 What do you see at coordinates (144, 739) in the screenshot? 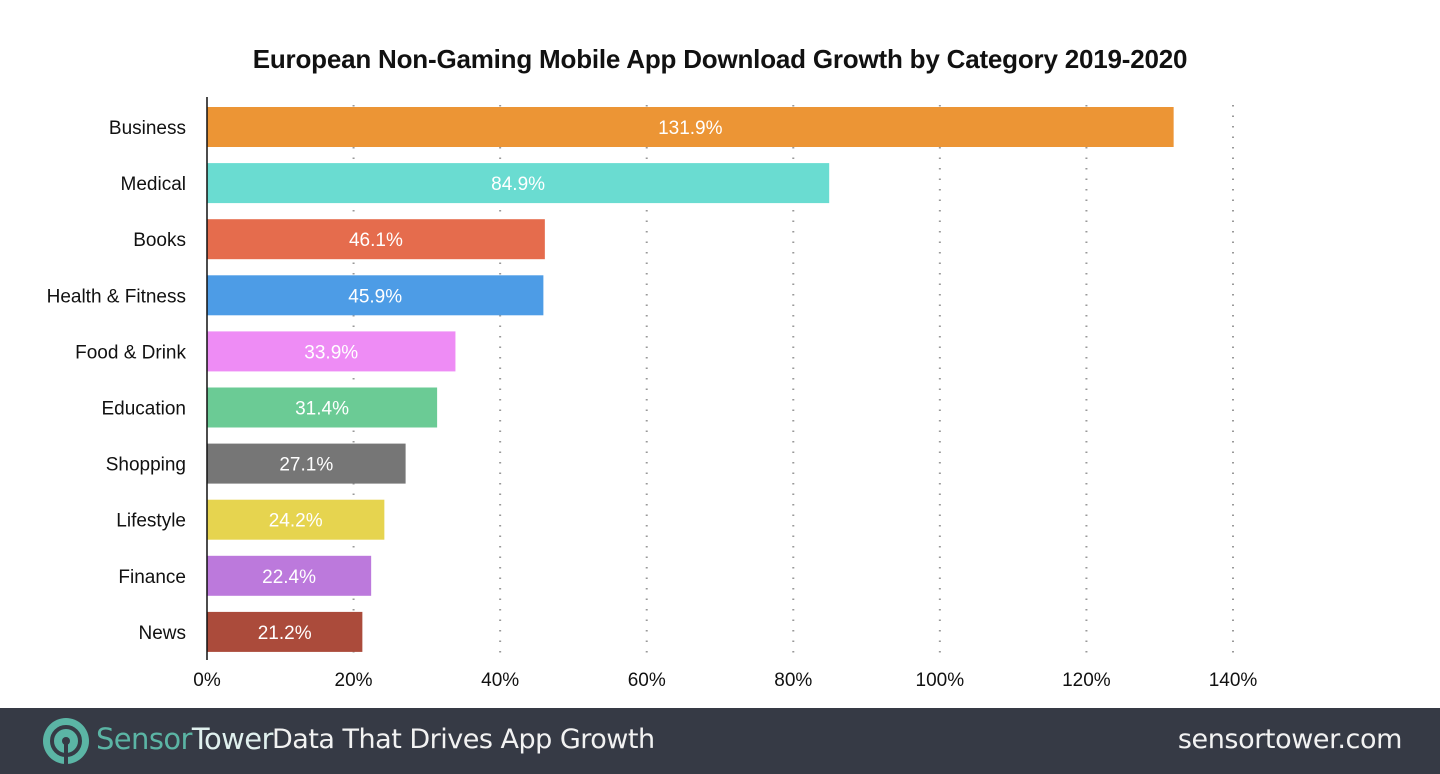
I see `brand-part-sensor: Sensor` at bounding box center [144, 739].